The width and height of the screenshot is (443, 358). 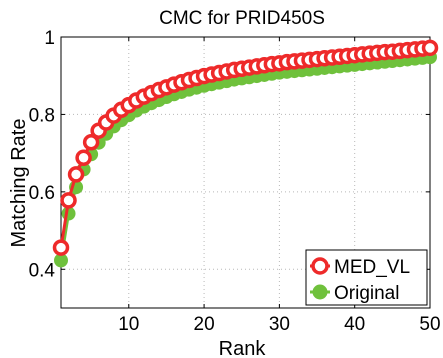 I want to click on legend-marker-original, so click(x=320, y=292).